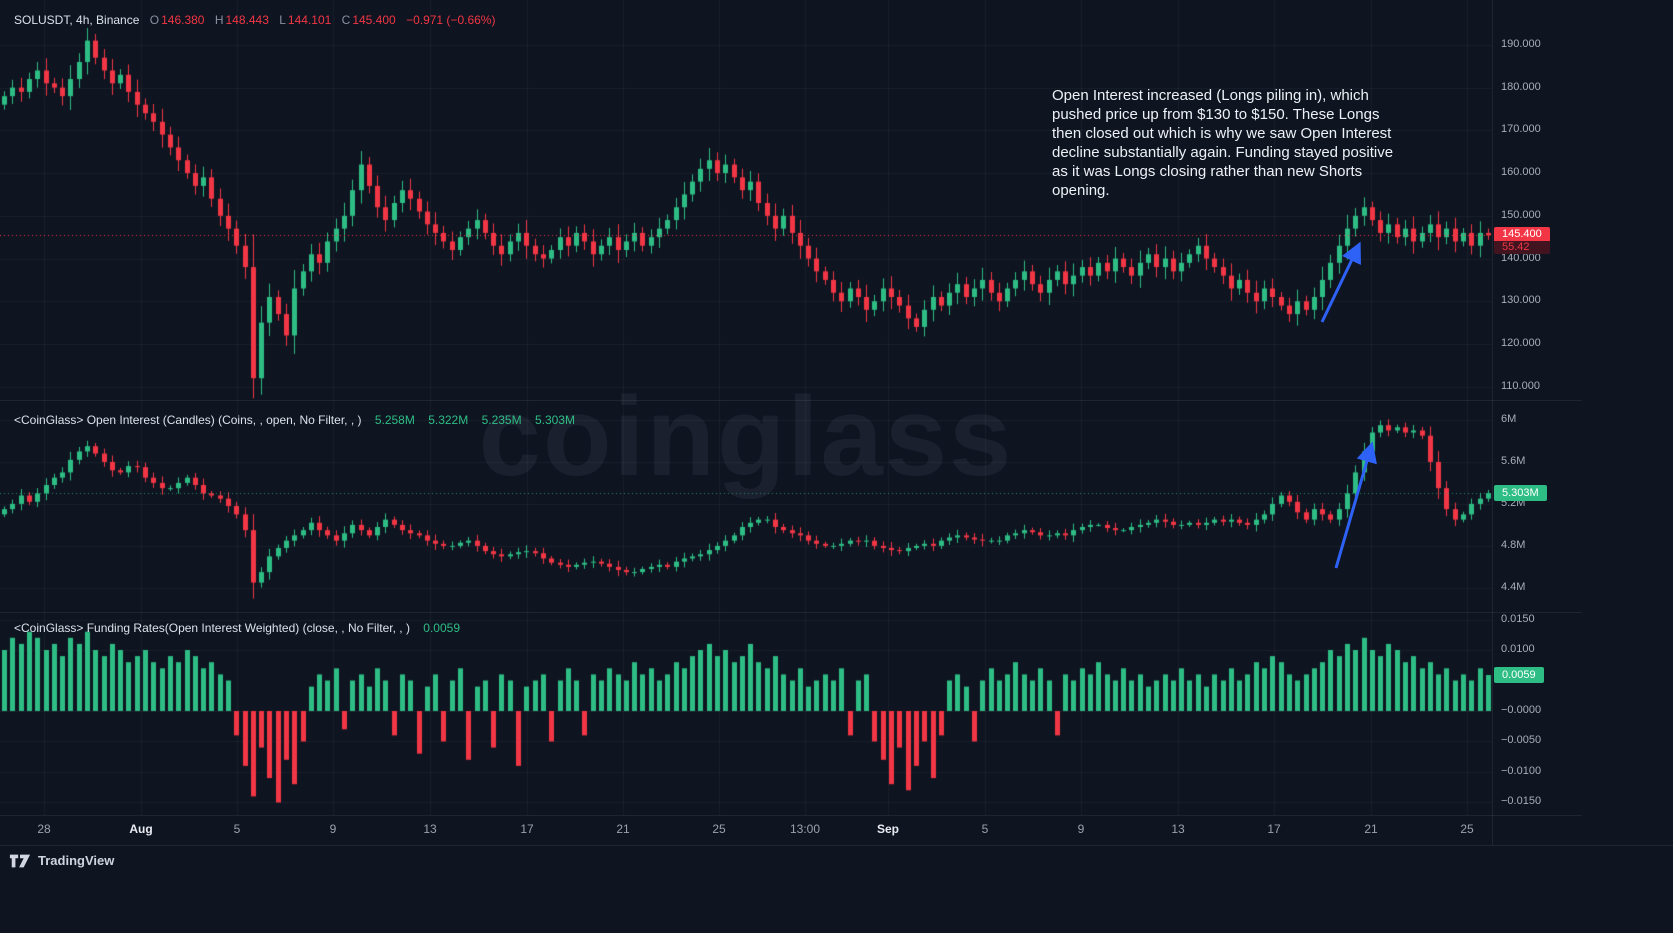  I want to click on oi-axis-label: 5.6M, so click(1513, 460).